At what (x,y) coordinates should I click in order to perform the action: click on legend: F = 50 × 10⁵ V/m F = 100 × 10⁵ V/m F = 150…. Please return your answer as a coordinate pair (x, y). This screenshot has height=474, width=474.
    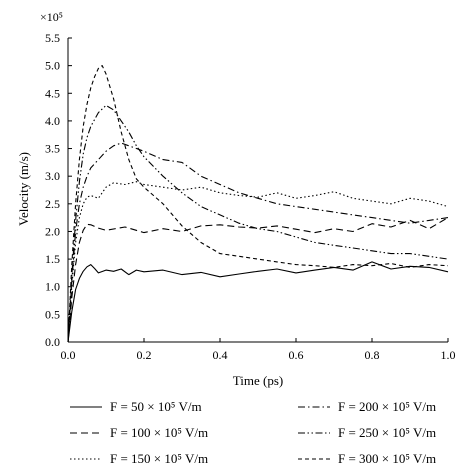
    Looking at the image, I should click on (253, 432).